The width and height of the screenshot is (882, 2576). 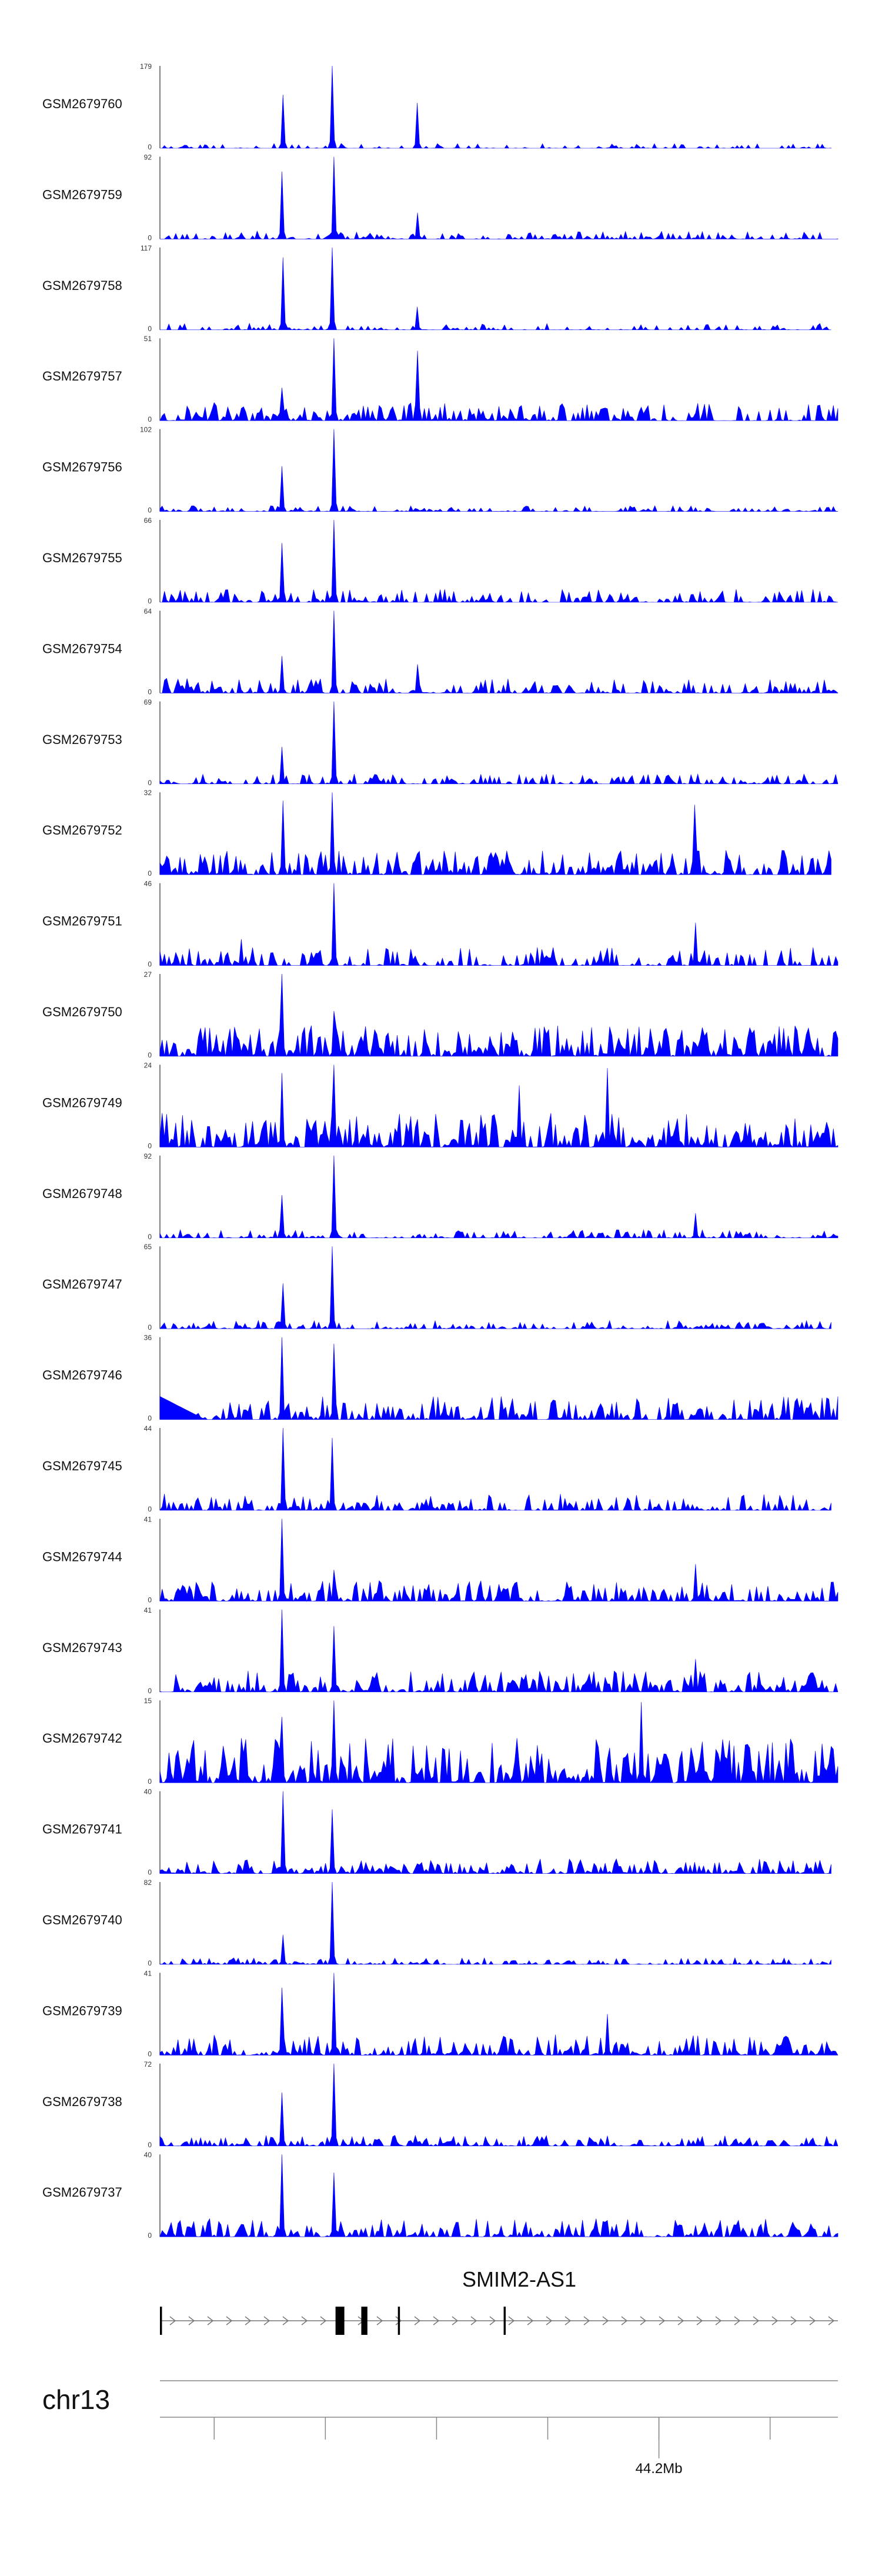 What do you see at coordinates (82, 739) in the screenshot?
I see `track-label: GSM2679753` at bounding box center [82, 739].